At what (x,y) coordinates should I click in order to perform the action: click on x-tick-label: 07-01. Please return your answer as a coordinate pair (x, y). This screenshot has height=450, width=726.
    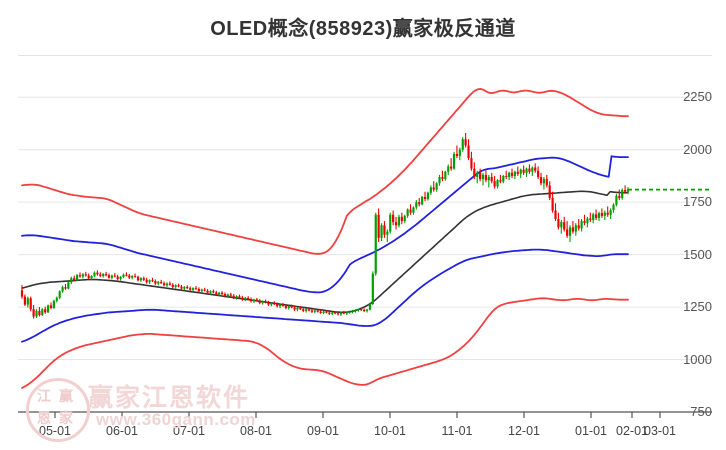
    Looking at the image, I should click on (189, 431).